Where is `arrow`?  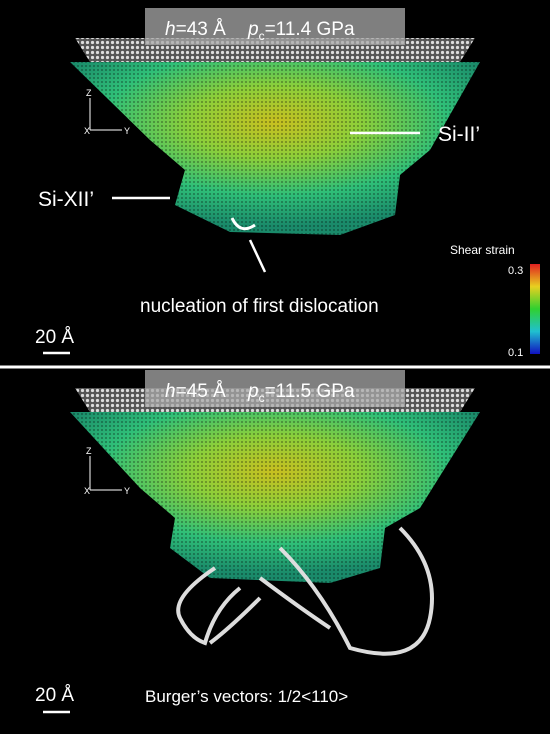
arrow is located at coordinates (257, 256).